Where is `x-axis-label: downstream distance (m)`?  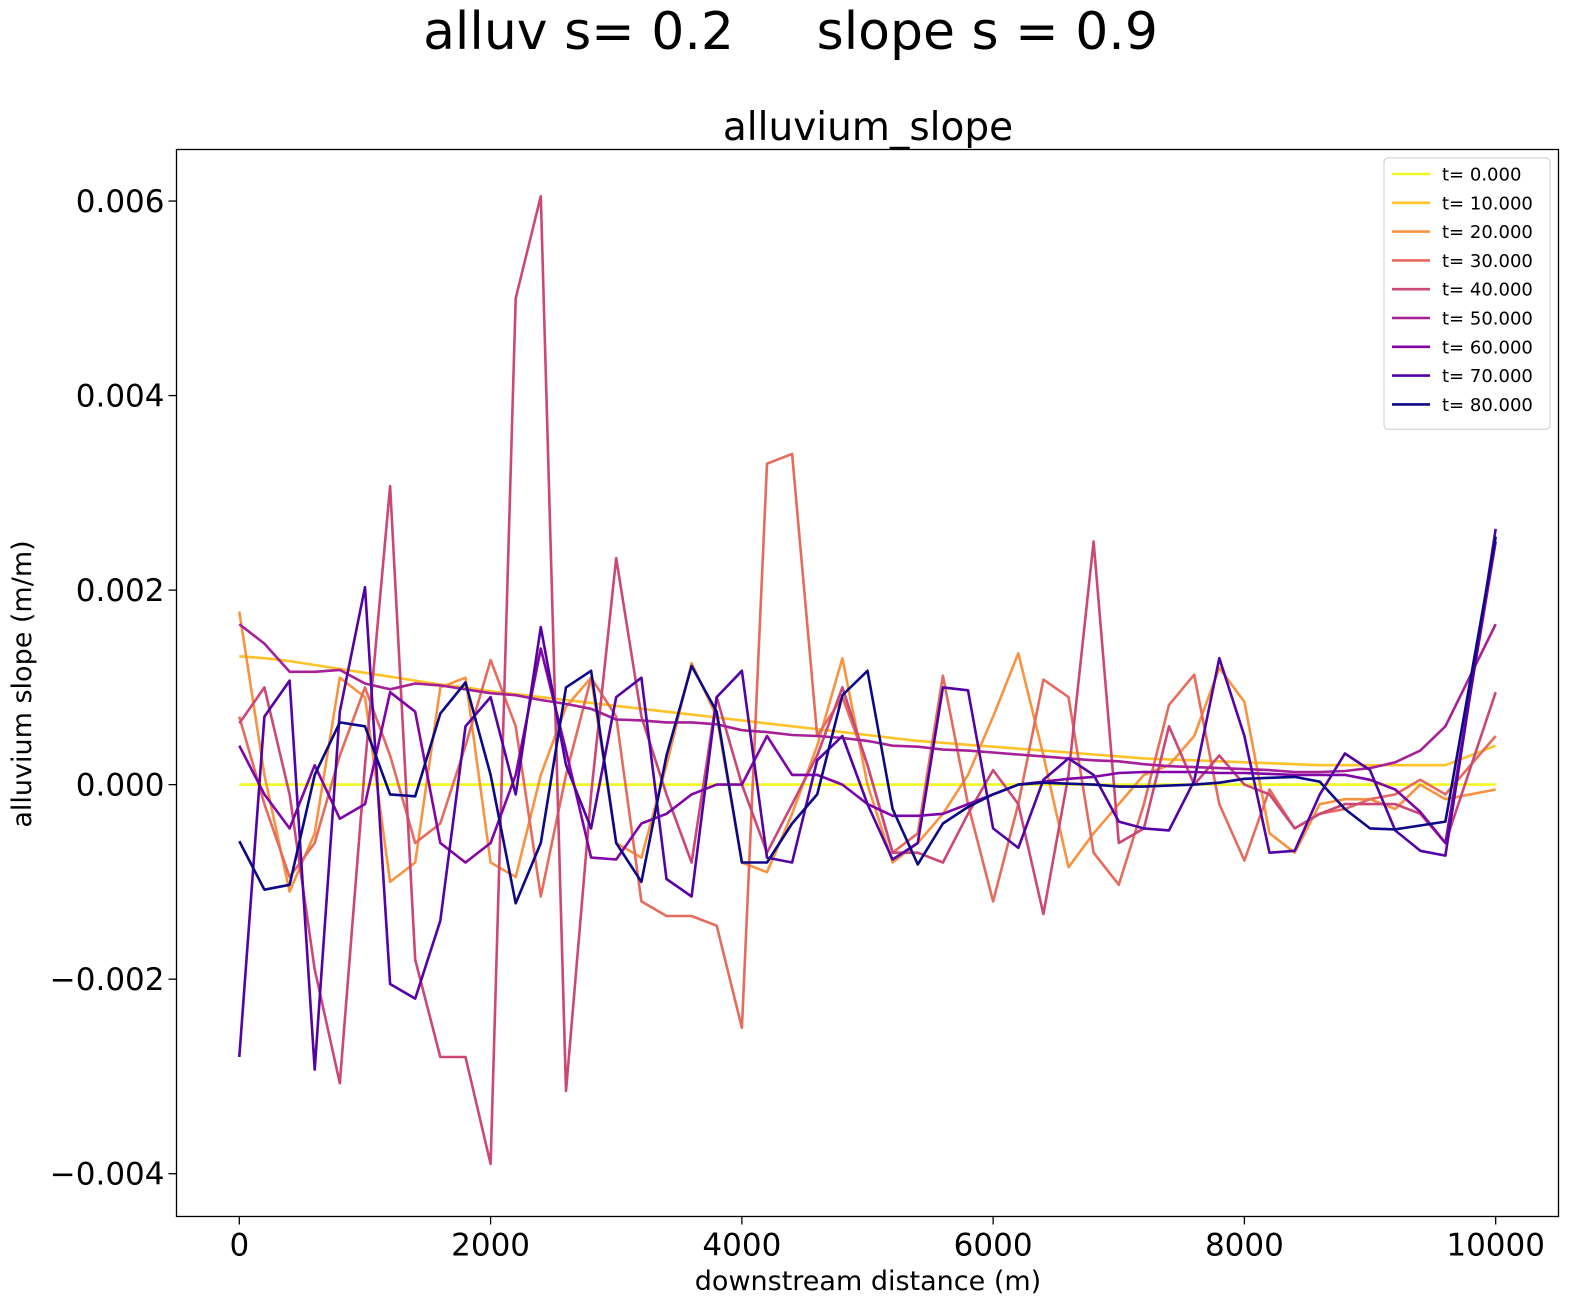 x-axis-label: downstream distance (m) is located at coordinates (868, 1281).